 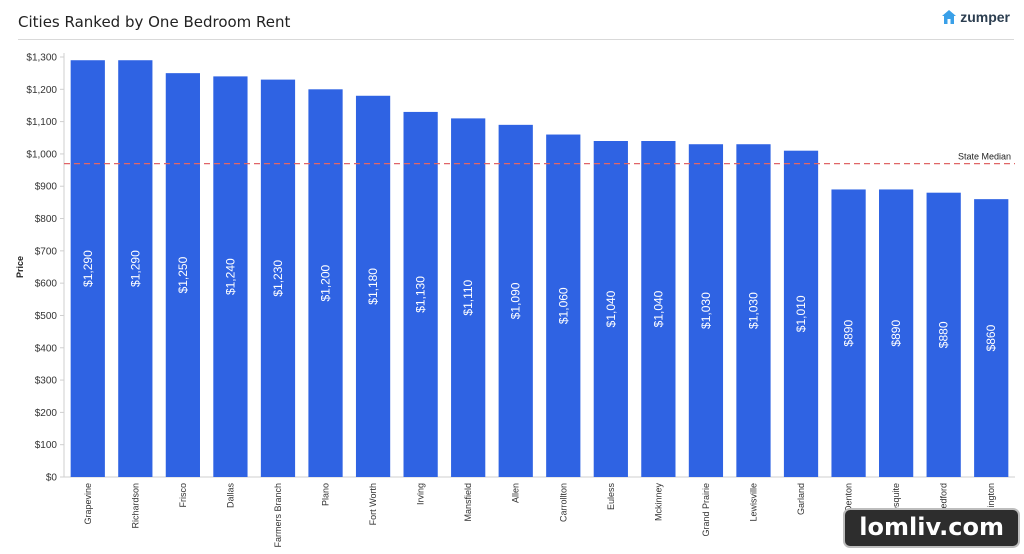 I want to click on y-axis-label: Price, so click(x=20, y=267).